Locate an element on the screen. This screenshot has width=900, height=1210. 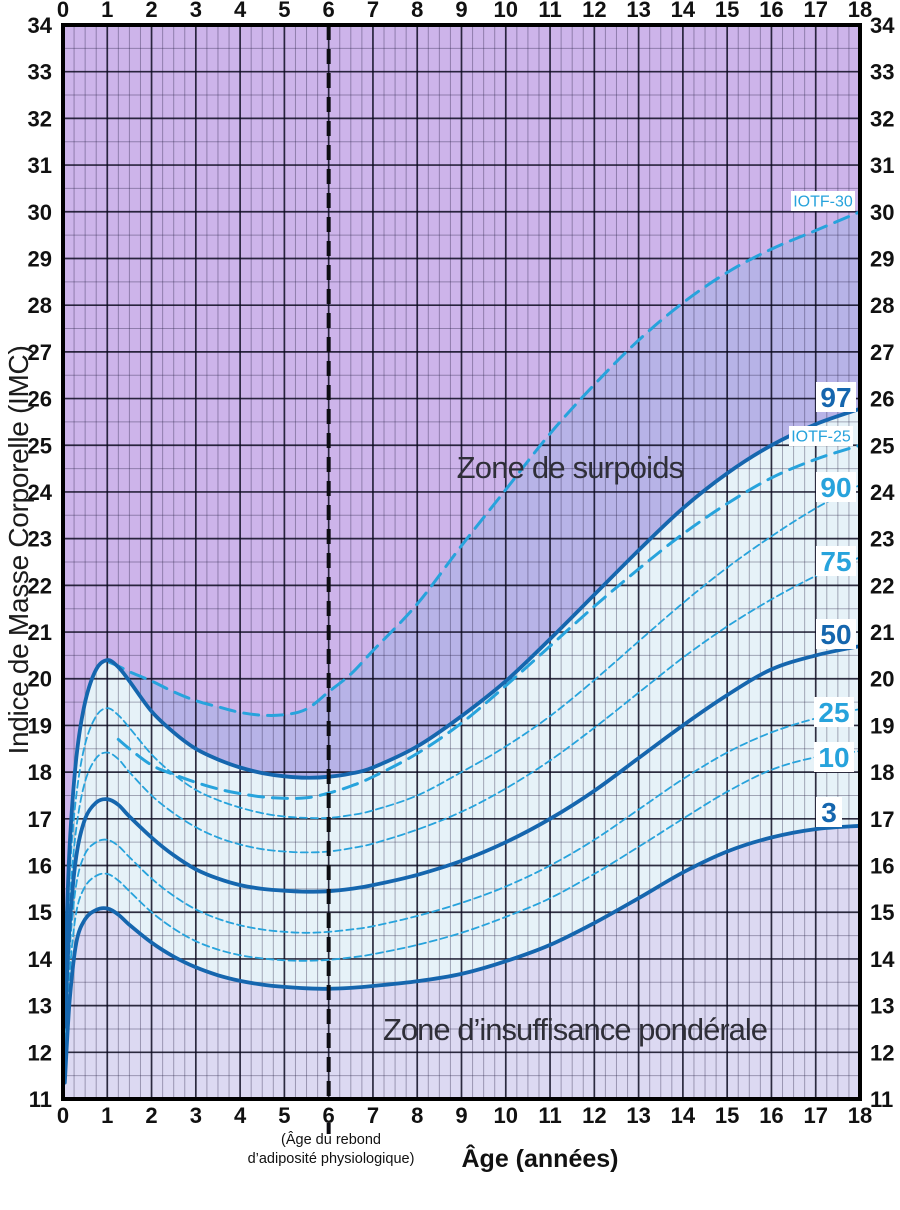
curve-label-97: 97 is located at coordinates (835, 397).